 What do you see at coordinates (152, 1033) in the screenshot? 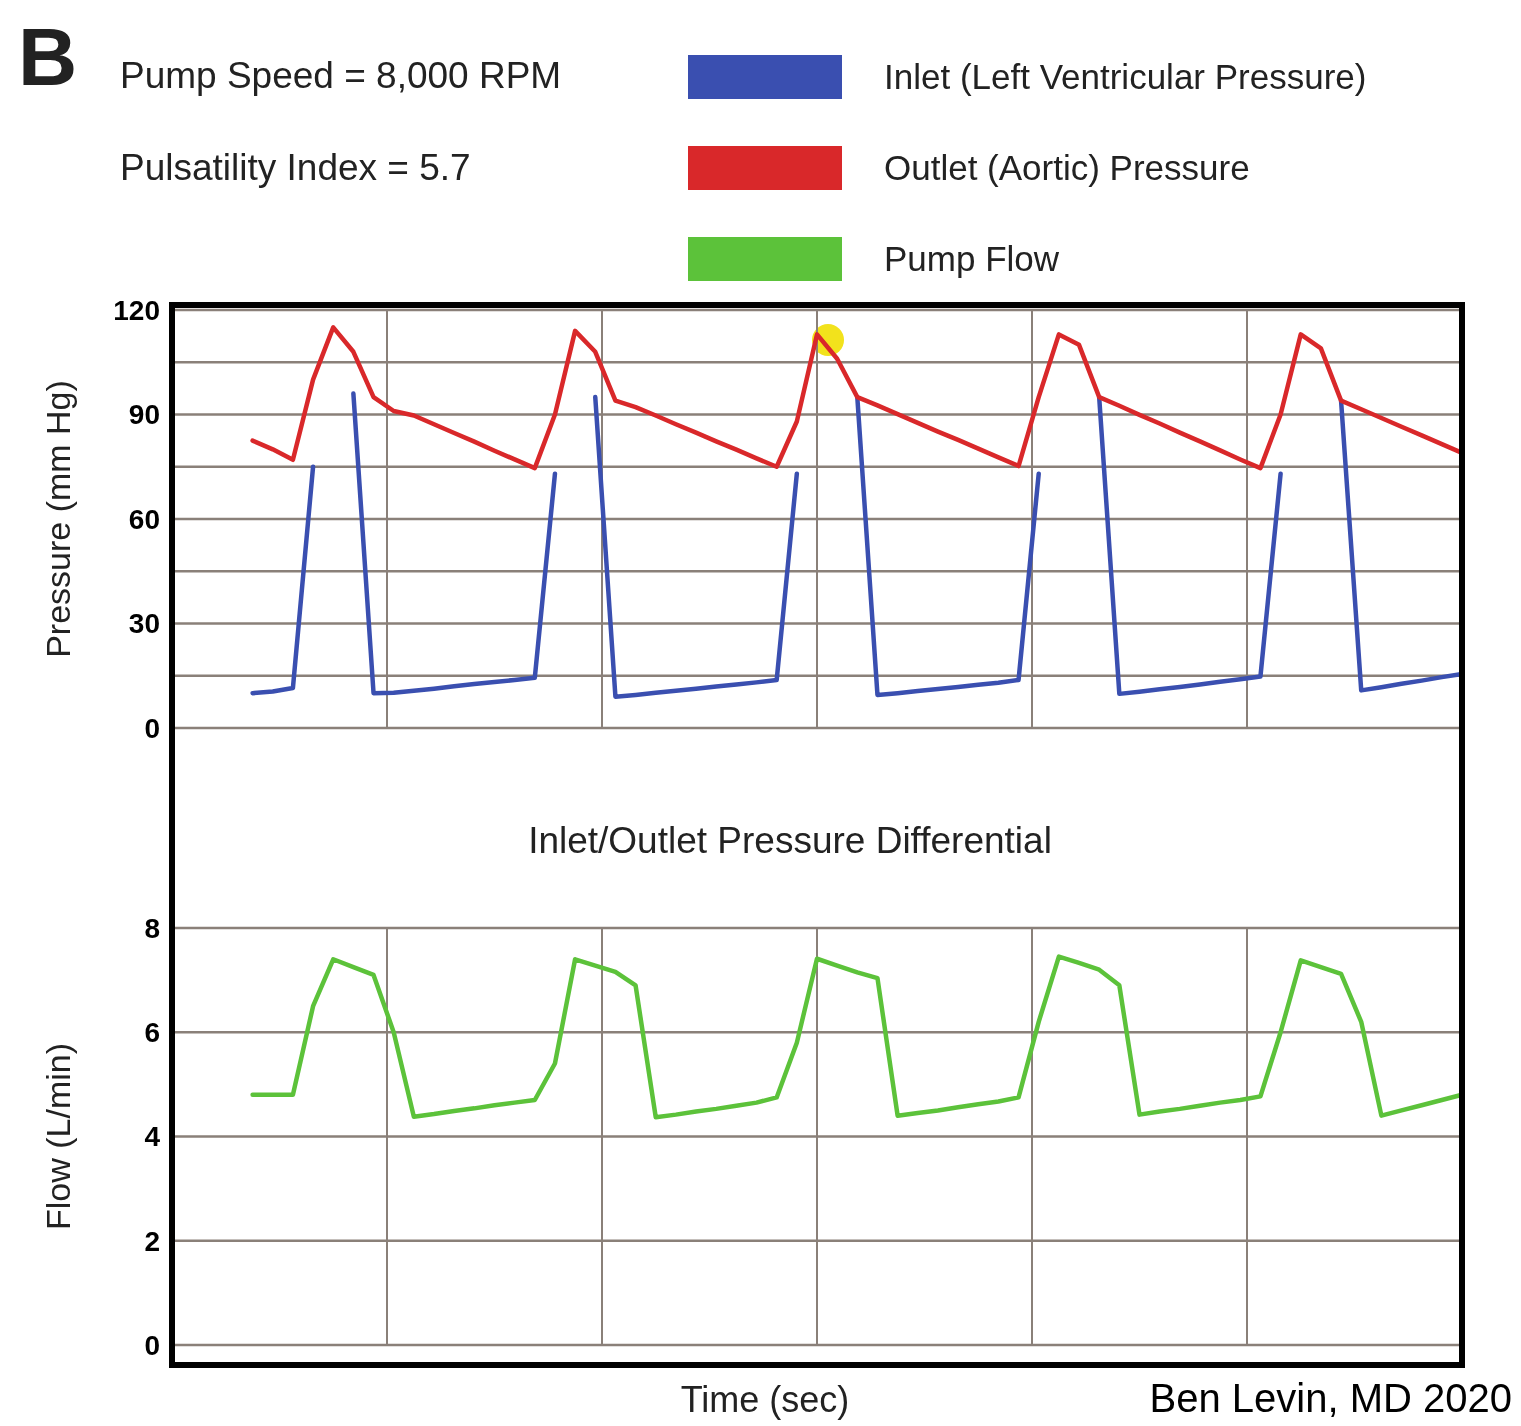
I see `y-tick-label: 6` at bounding box center [152, 1033].